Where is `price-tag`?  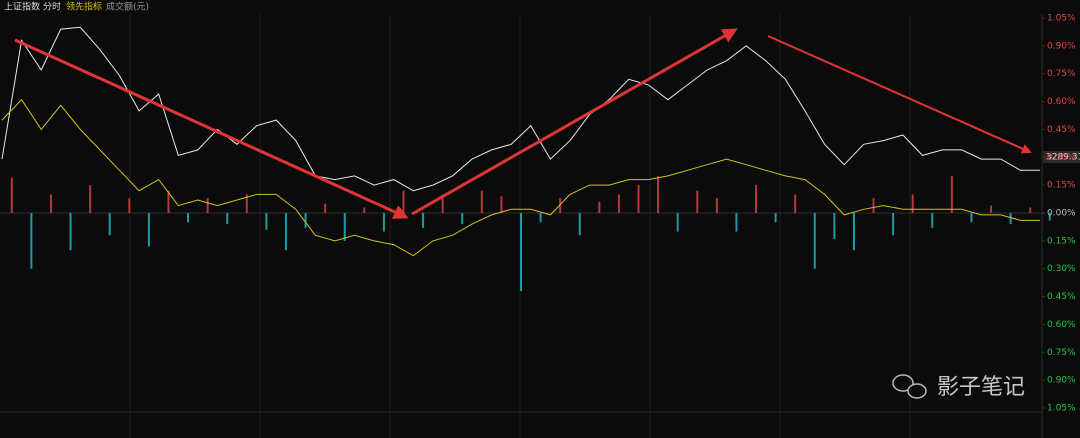
price-tag is located at coordinates (1061, 157).